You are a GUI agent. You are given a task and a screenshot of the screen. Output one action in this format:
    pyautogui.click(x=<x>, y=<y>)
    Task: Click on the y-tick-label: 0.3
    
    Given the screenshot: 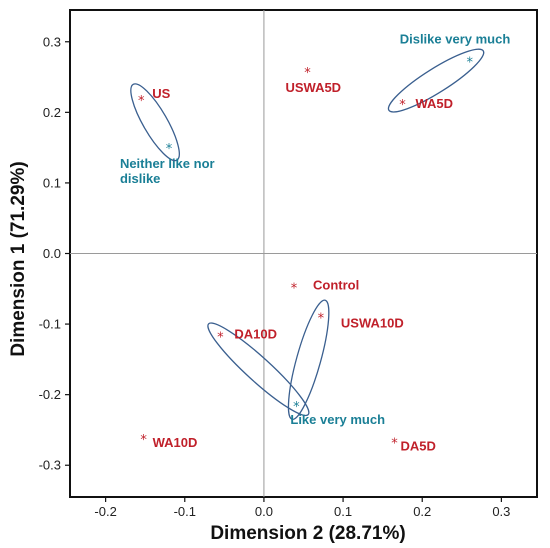 What is the action you would take?
    pyautogui.click(x=52, y=41)
    